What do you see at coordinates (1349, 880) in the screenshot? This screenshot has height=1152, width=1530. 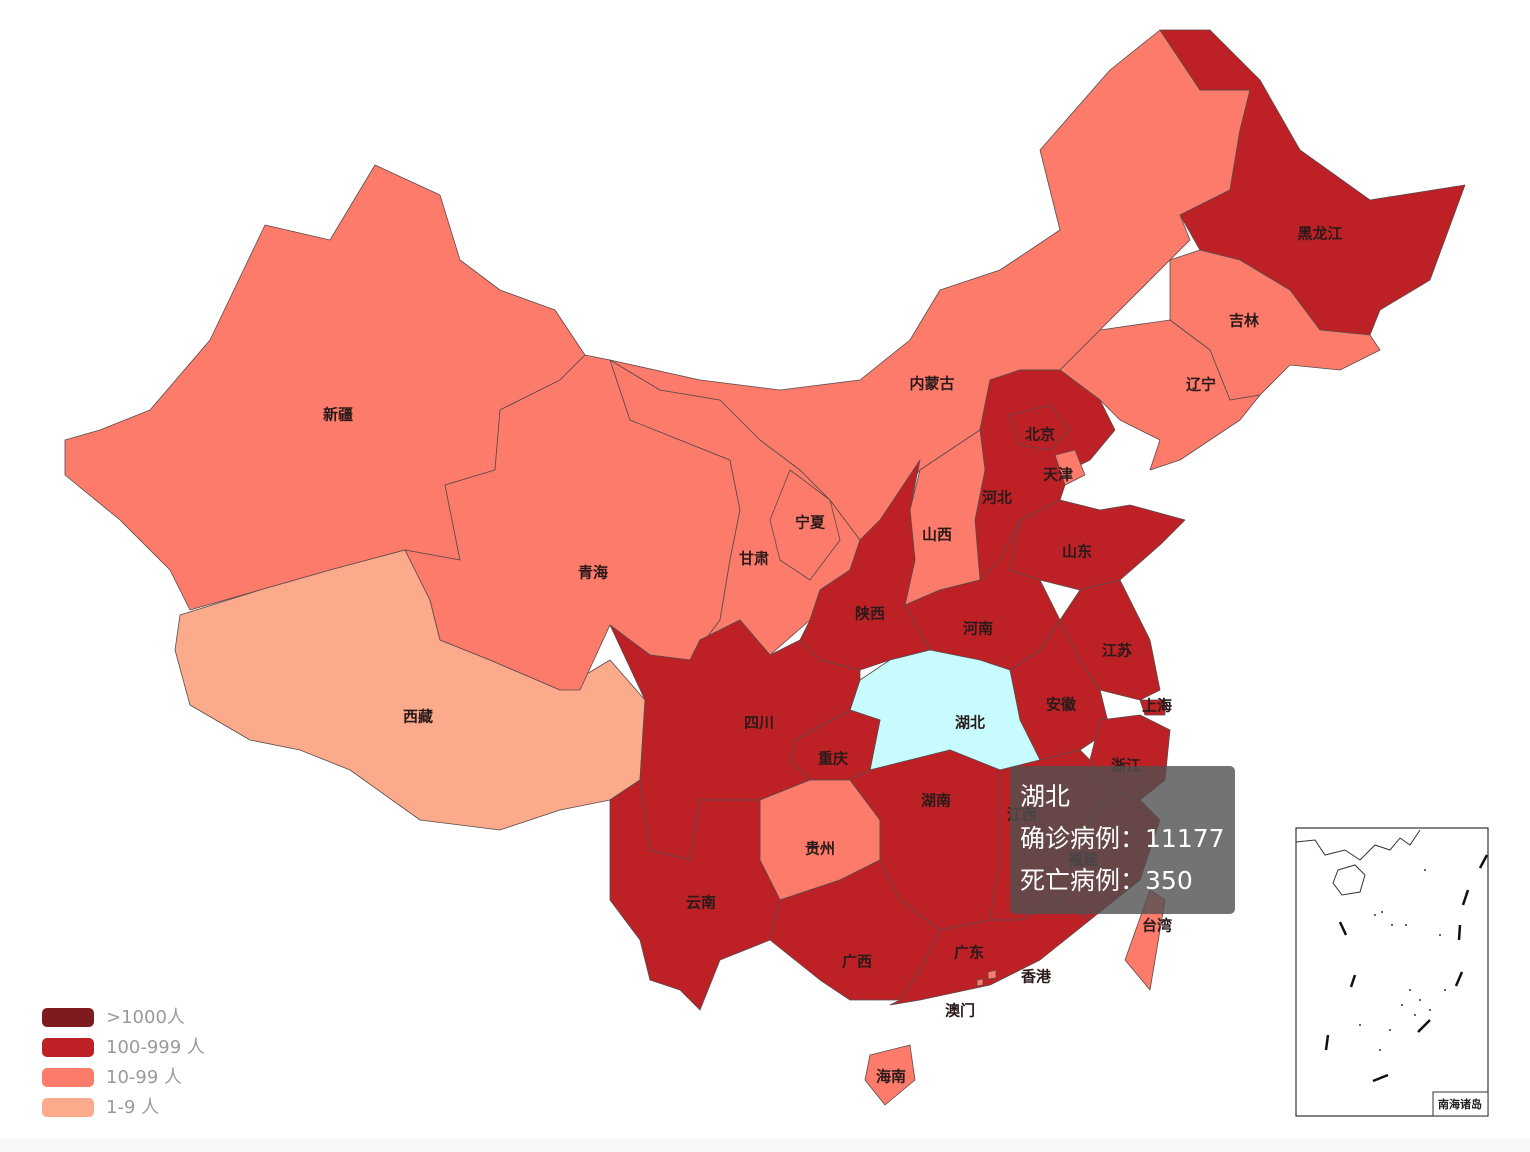 I see `inset-island` at bounding box center [1349, 880].